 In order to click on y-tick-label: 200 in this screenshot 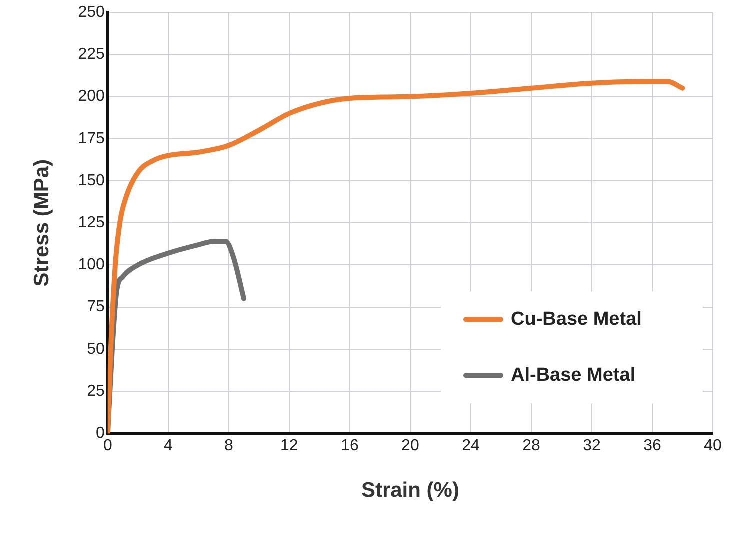, I will do `click(91, 97)`.